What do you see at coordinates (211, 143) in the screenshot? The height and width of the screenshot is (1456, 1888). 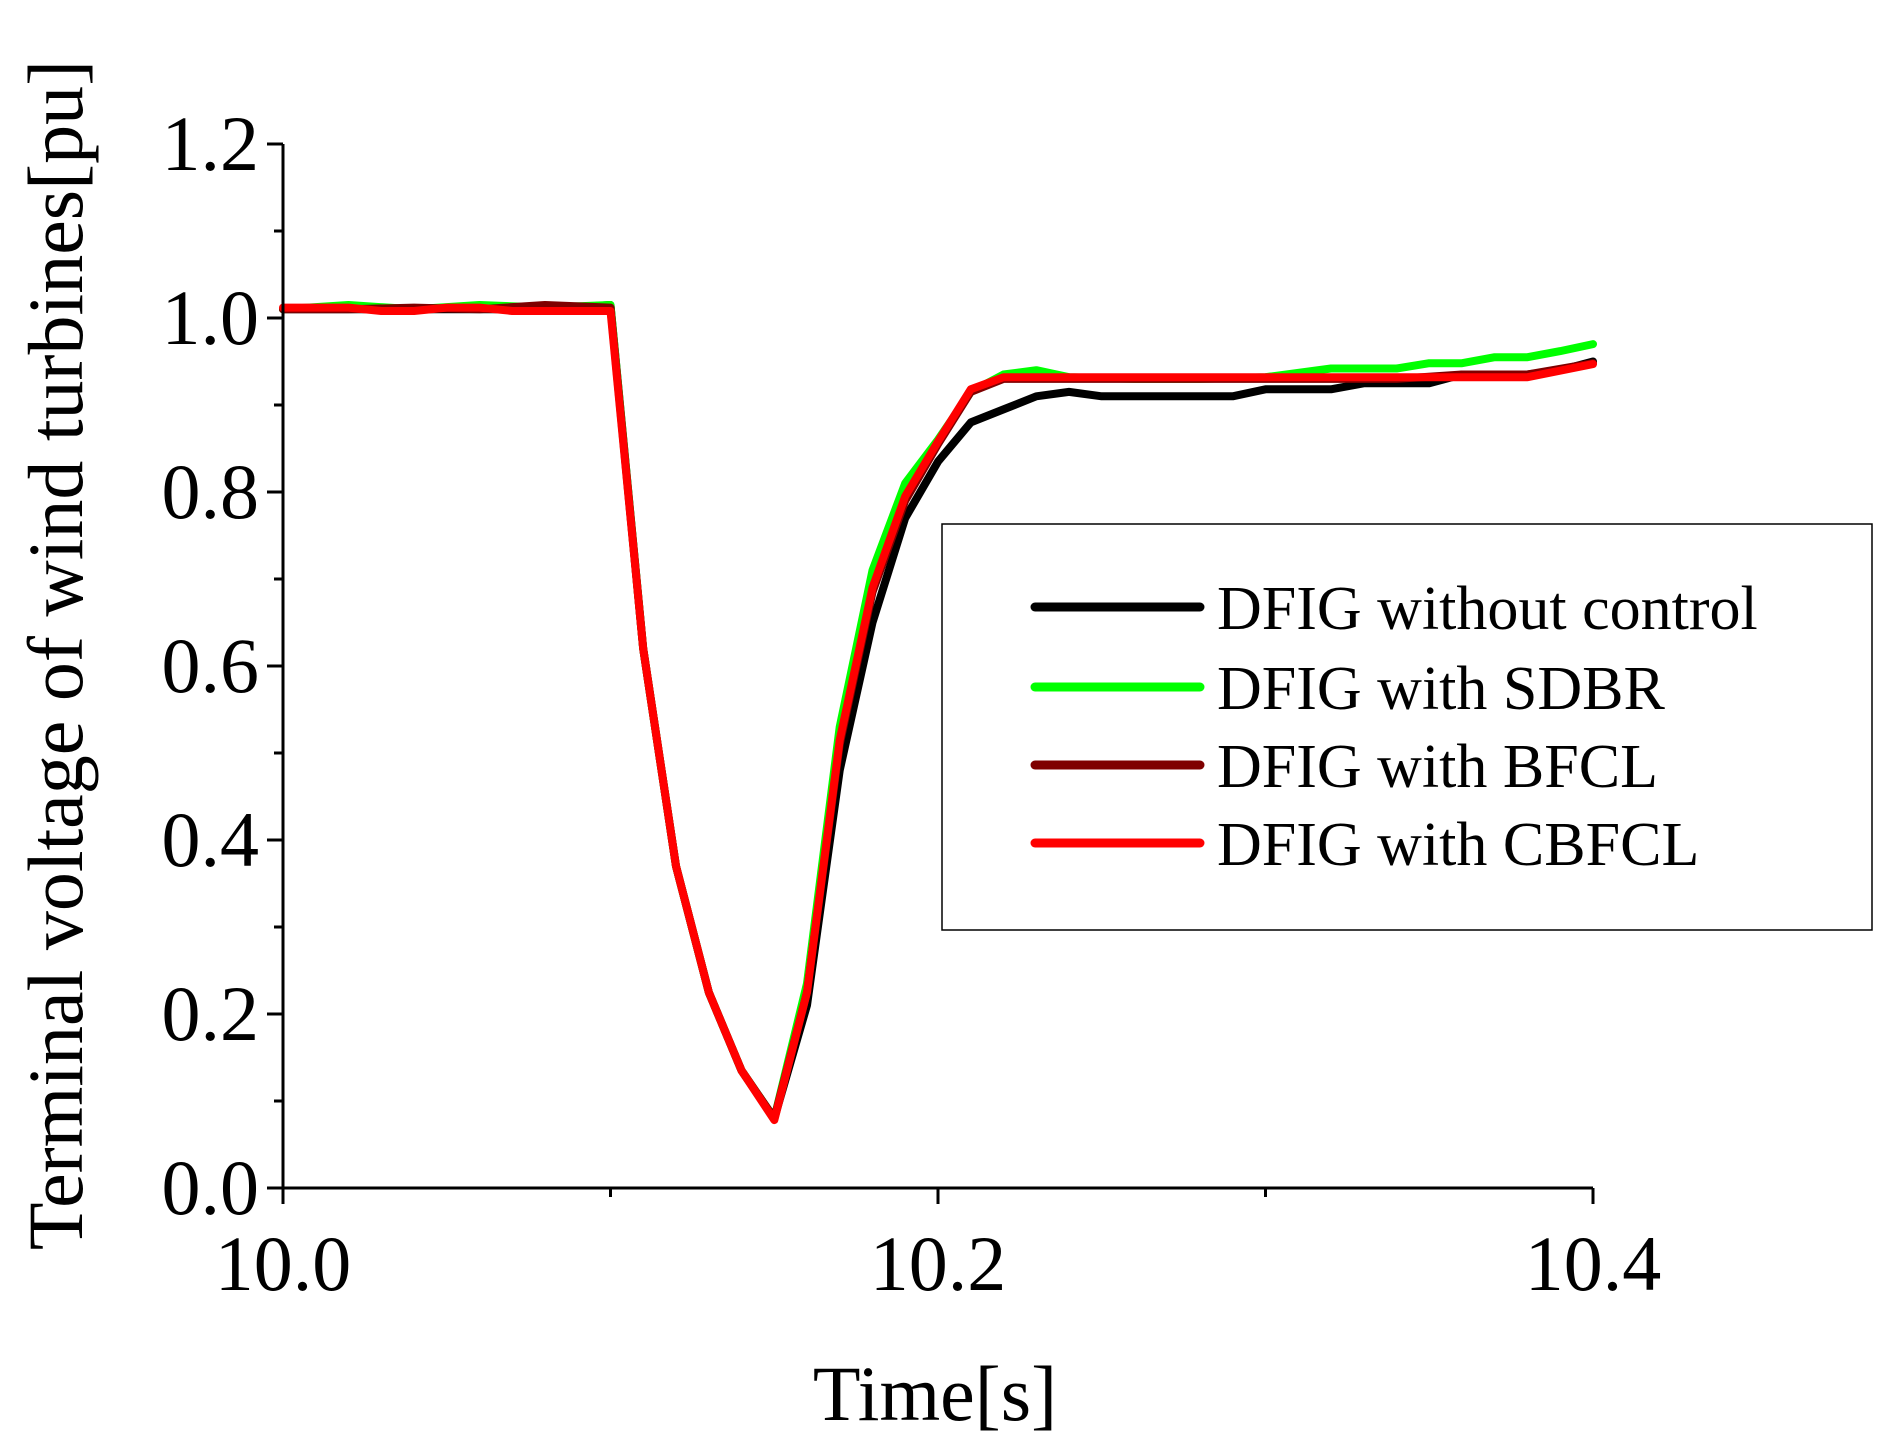 I see `y-tick-label: 1.2` at bounding box center [211, 143].